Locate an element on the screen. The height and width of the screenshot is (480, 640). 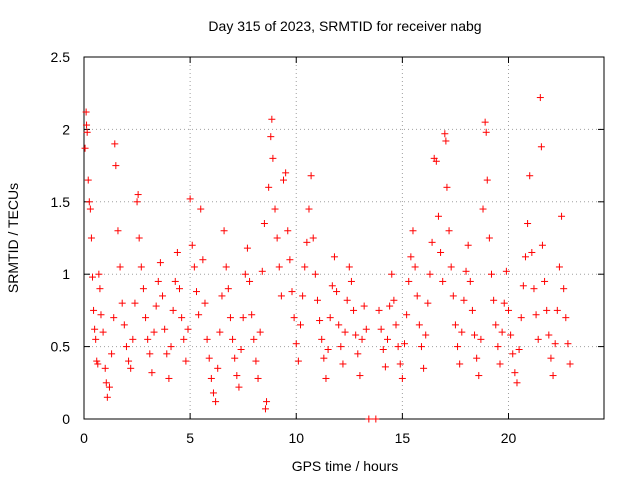
x-axis-tick-labels: 0 5 10 15 20 is located at coordinates (298, 438).